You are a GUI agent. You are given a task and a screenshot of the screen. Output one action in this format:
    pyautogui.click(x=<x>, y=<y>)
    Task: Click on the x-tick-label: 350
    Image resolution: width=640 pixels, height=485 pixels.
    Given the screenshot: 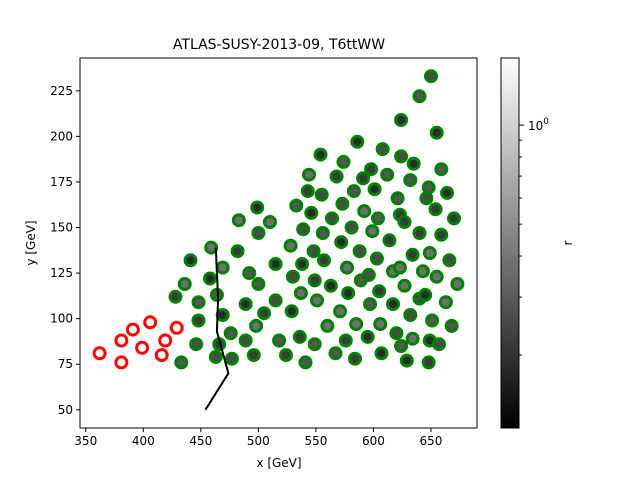 What is the action you would take?
    pyautogui.click(x=85, y=441)
    